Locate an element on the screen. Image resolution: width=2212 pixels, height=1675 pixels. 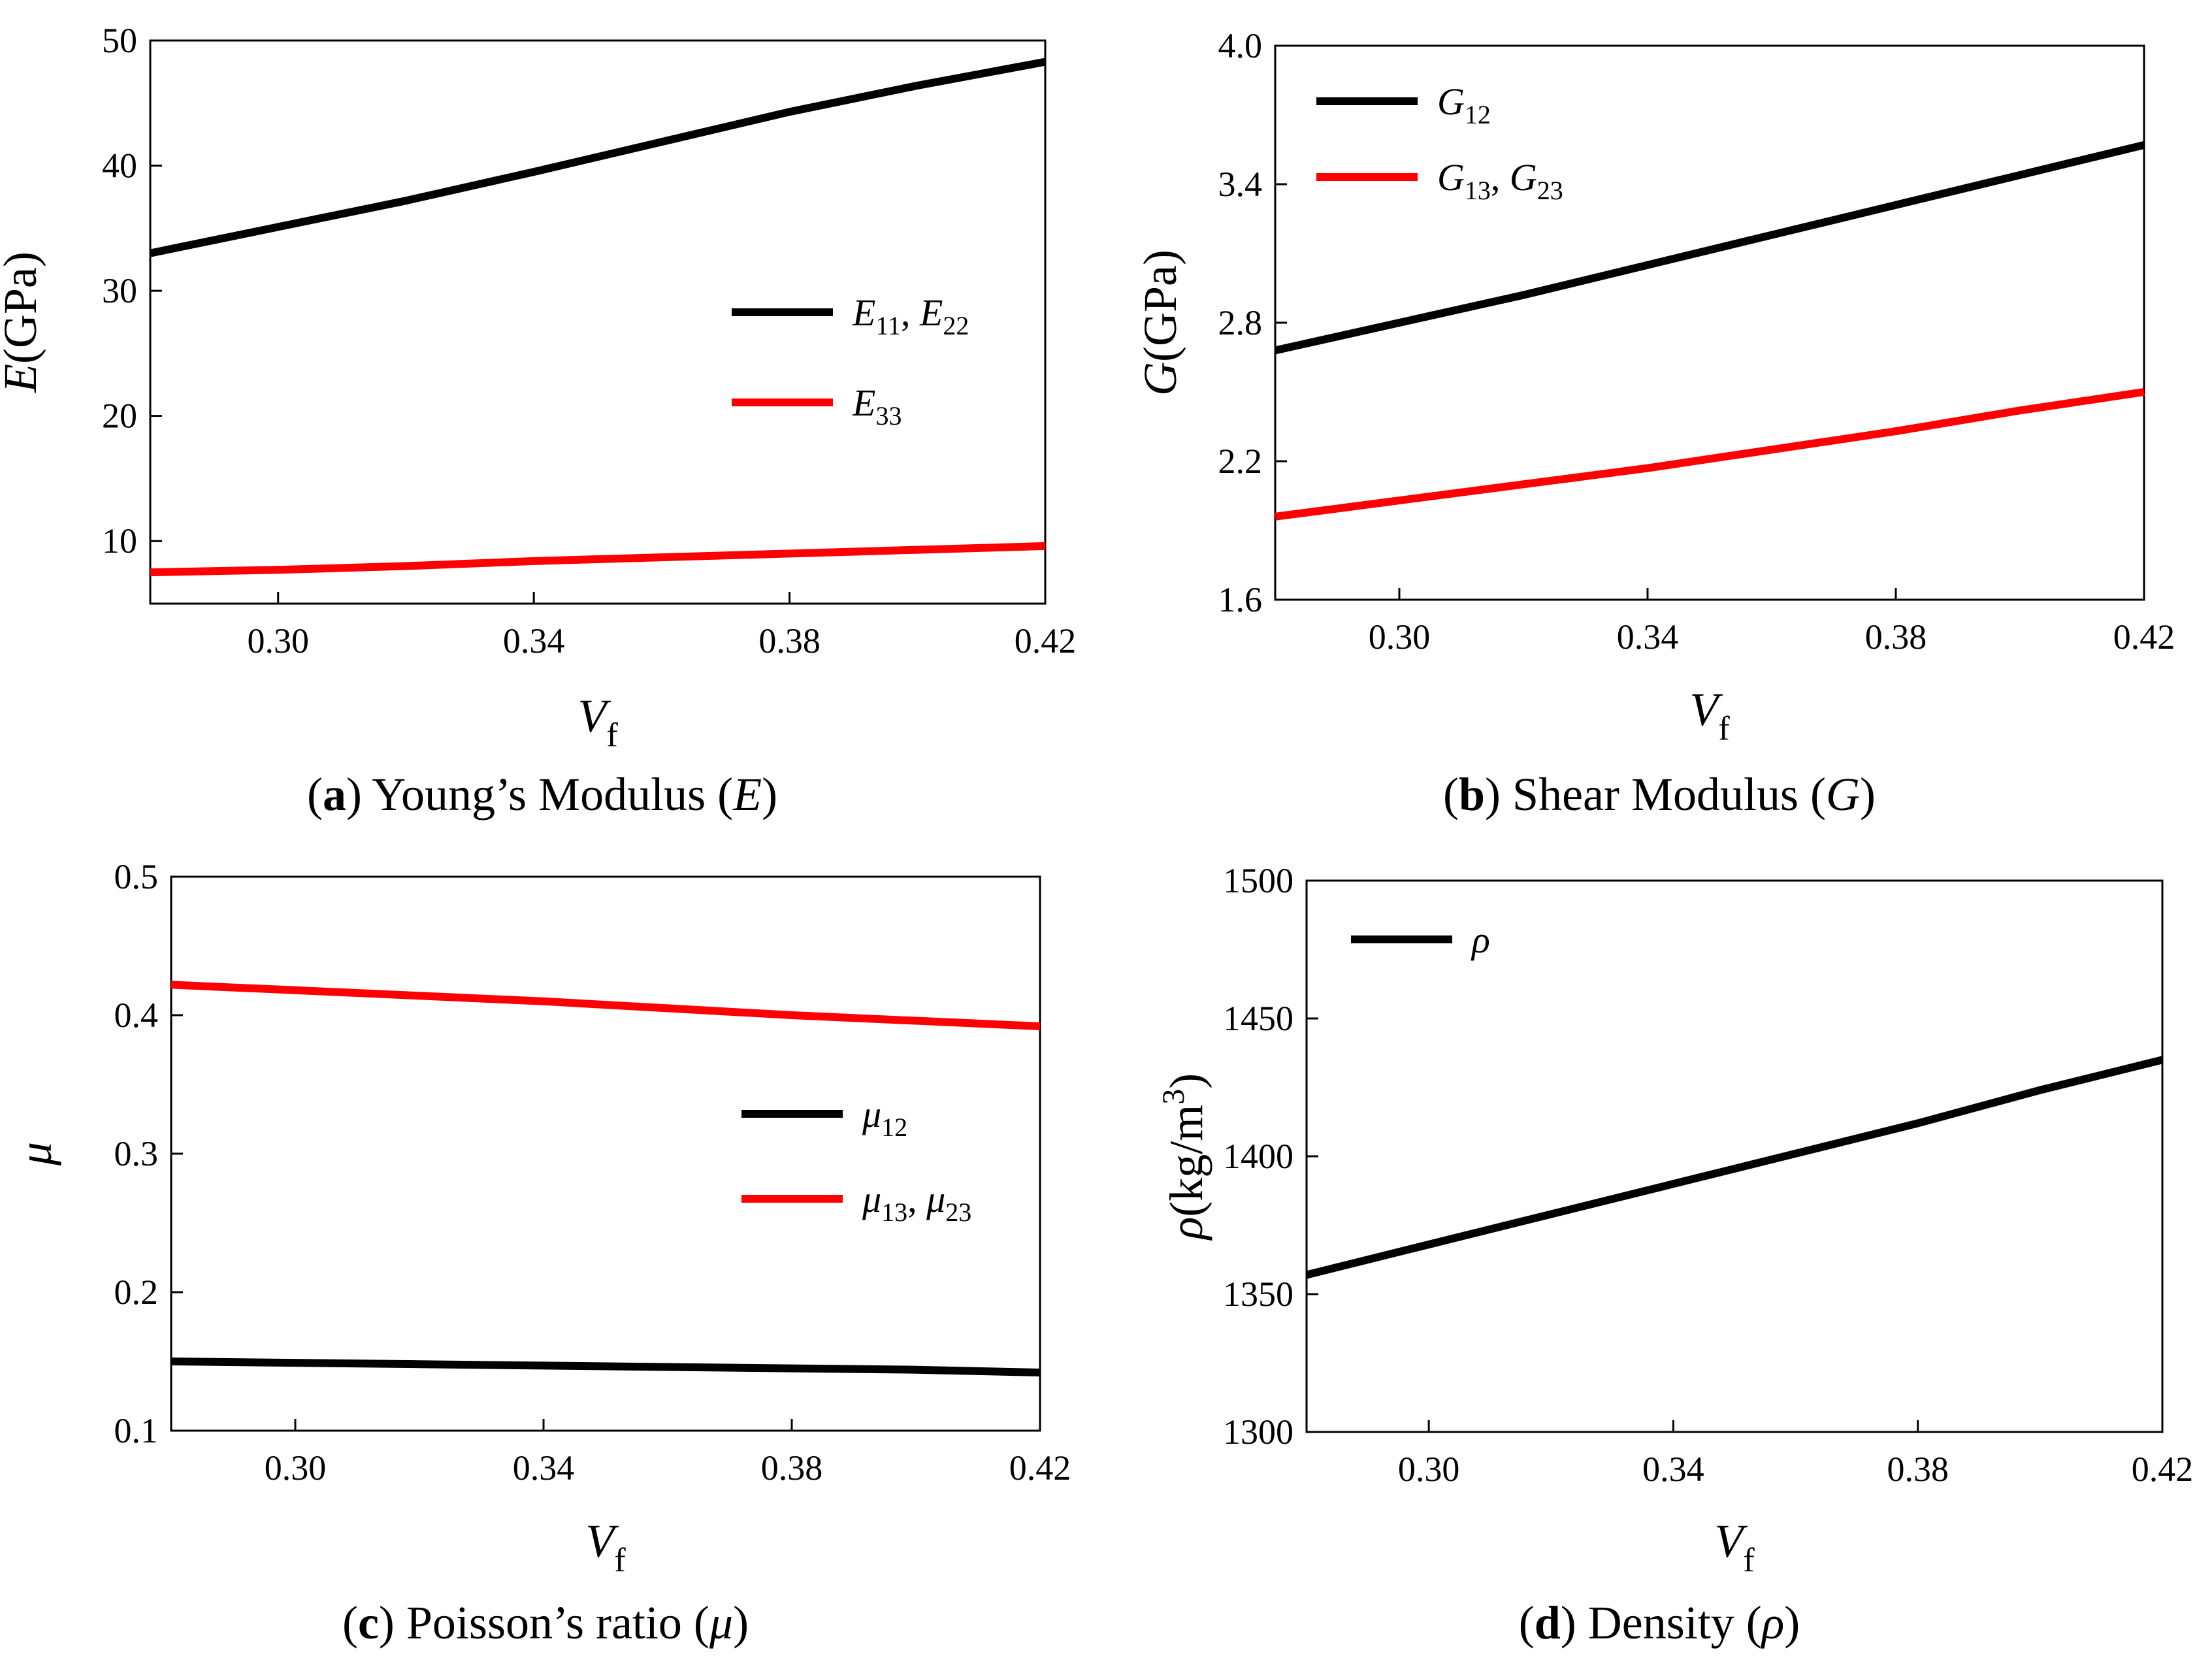
y-tick-label: 0.1 is located at coordinates (137, 1430).